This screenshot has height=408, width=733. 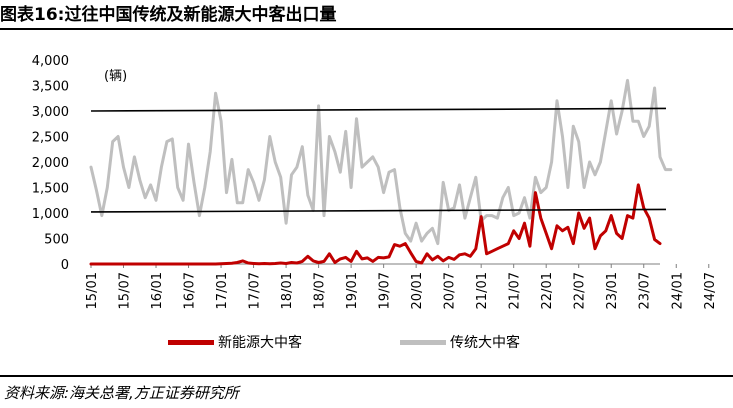 What do you see at coordinates (677, 290) in the screenshot?
I see `x-tick-label: 24/01` at bounding box center [677, 290].